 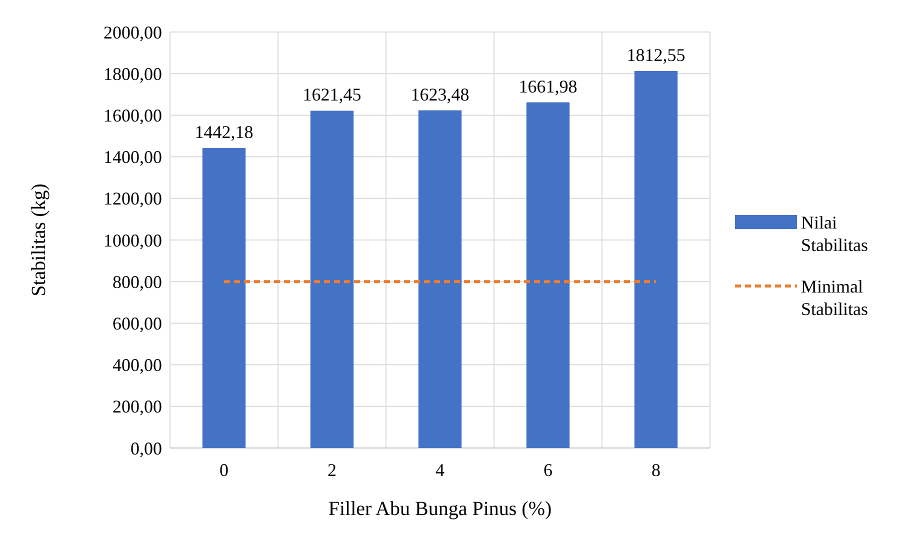 I want to click on y-tick-label: 600,00, so click(x=137, y=324).